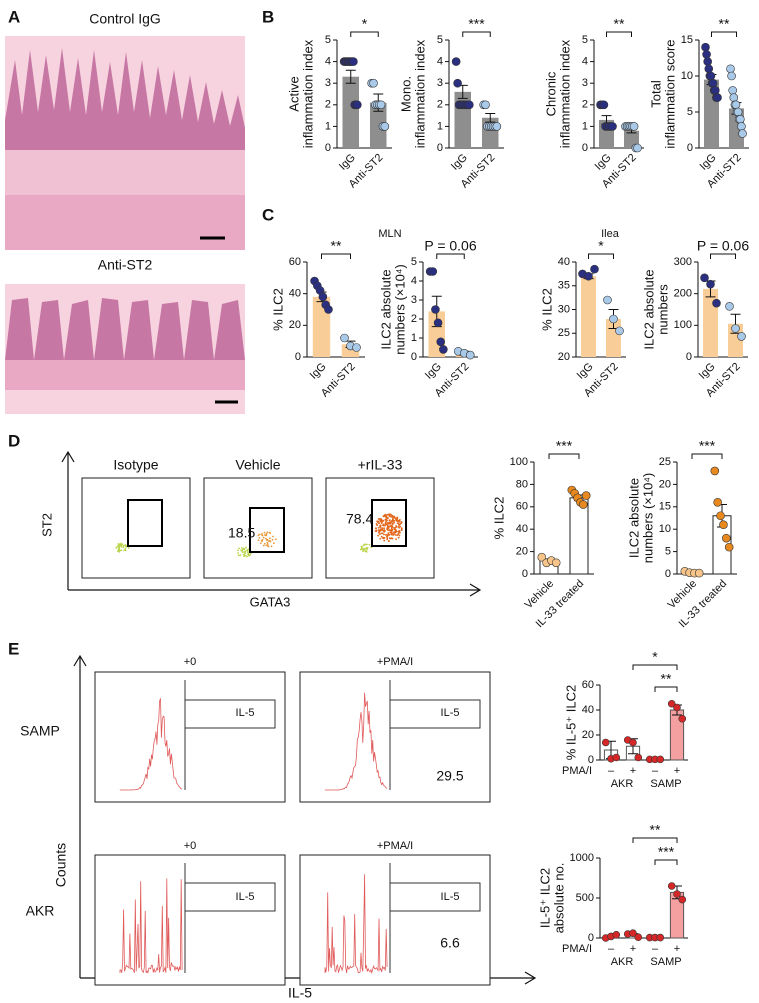 The width and height of the screenshot is (759, 1003). Describe the element at coordinates (145, 523) in the screenshot. I see `gate` at that location.